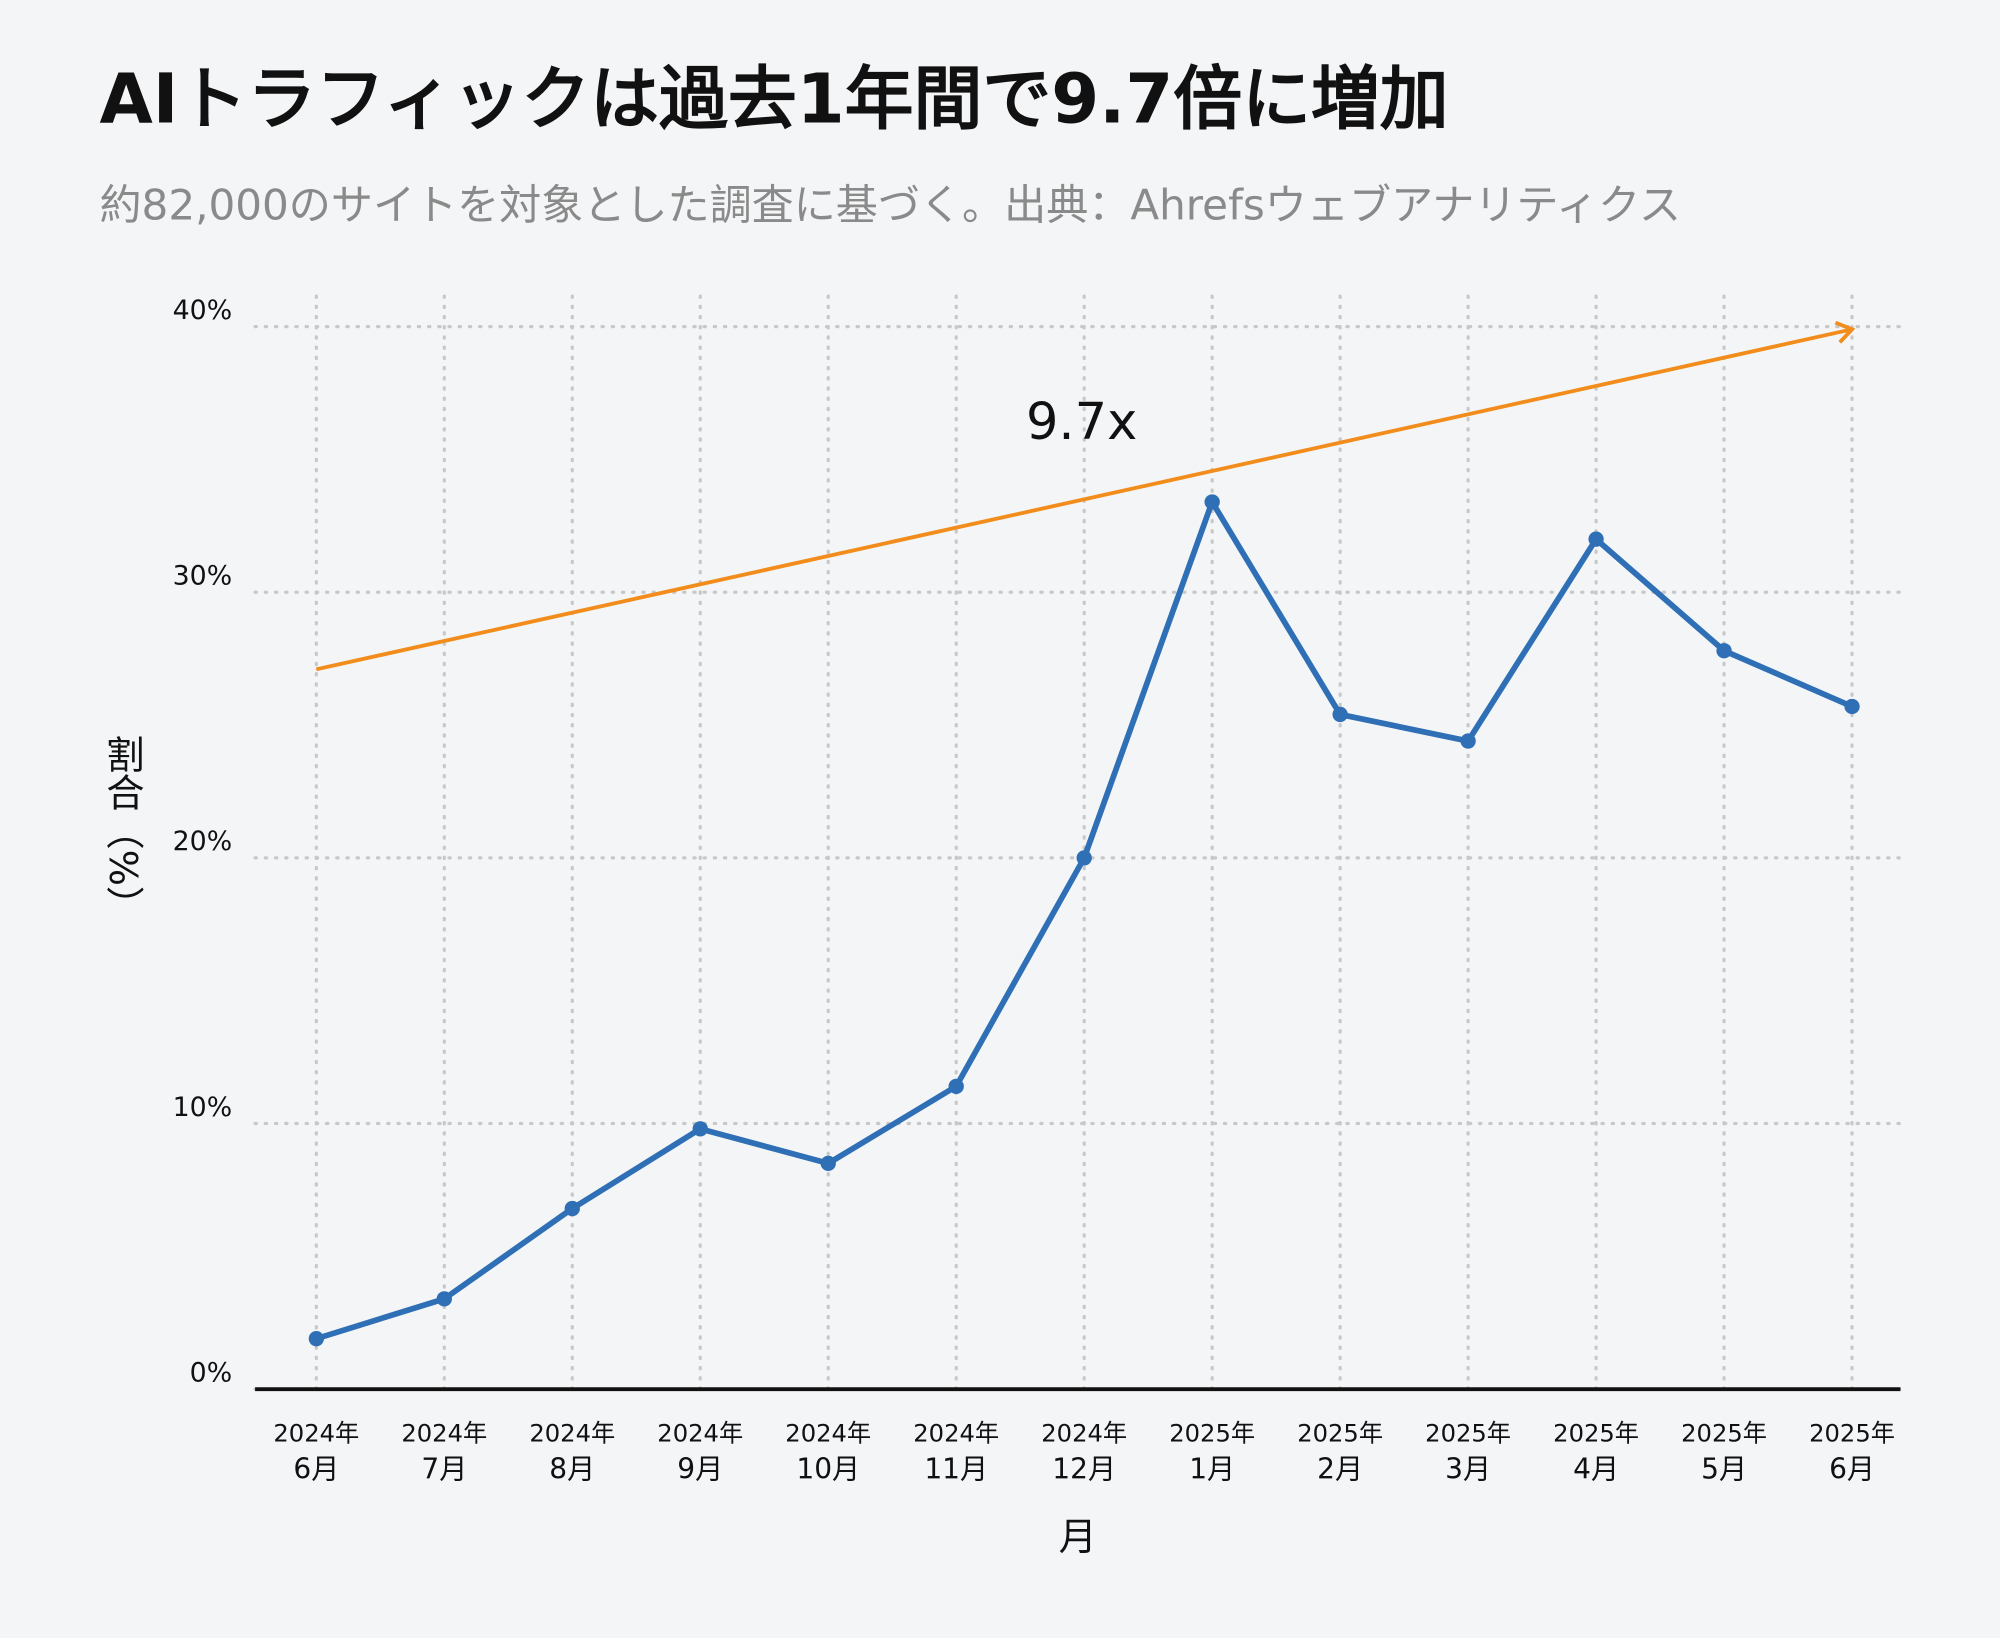 The width and height of the screenshot is (2000, 1638). What do you see at coordinates (1081, 422) in the screenshot?
I see `annotation: 9.7x` at bounding box center [1081, 422].